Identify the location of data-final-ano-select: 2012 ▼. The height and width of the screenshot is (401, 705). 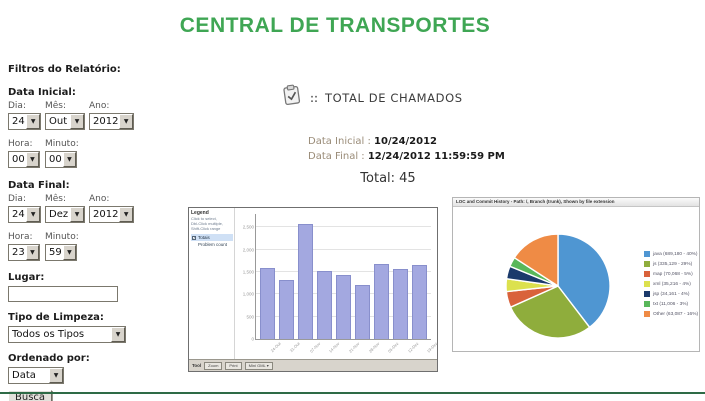
(111, 214).